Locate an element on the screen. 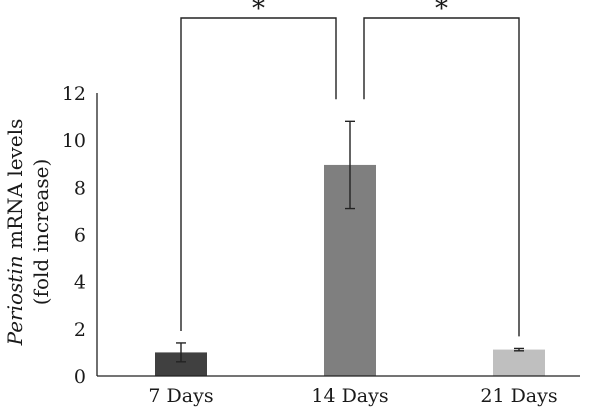 Image resolution: width=600 pixels, height=410 pixels. y-axis-ticks: 0 2 4 6 8 10 12 is located at coordinates (74, 235).